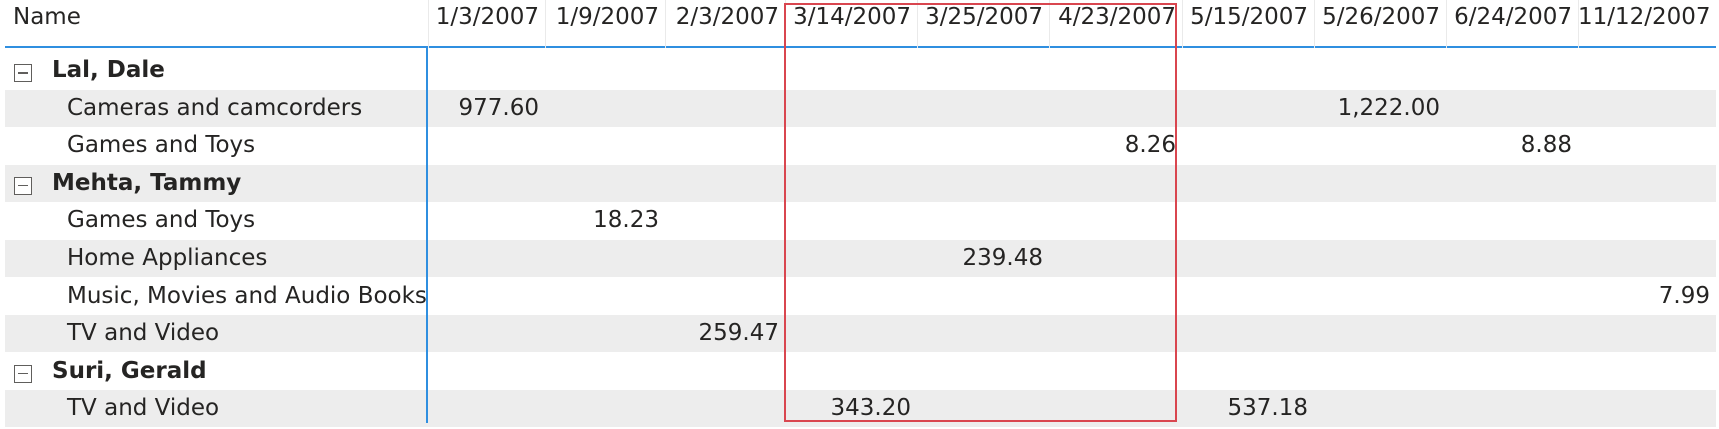  Describe the element at coordinates (983, 24) in the screenshot. I see `column-header-date: 3/25/2007` at that location.